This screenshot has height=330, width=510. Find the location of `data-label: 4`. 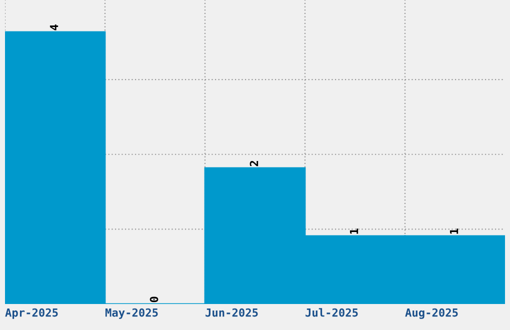

data-label: 4 is located at coordinates (54, 27).